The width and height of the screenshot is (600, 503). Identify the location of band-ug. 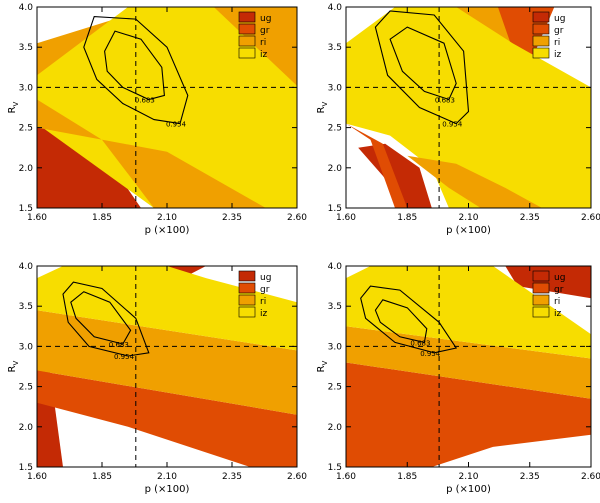
(548, 282).